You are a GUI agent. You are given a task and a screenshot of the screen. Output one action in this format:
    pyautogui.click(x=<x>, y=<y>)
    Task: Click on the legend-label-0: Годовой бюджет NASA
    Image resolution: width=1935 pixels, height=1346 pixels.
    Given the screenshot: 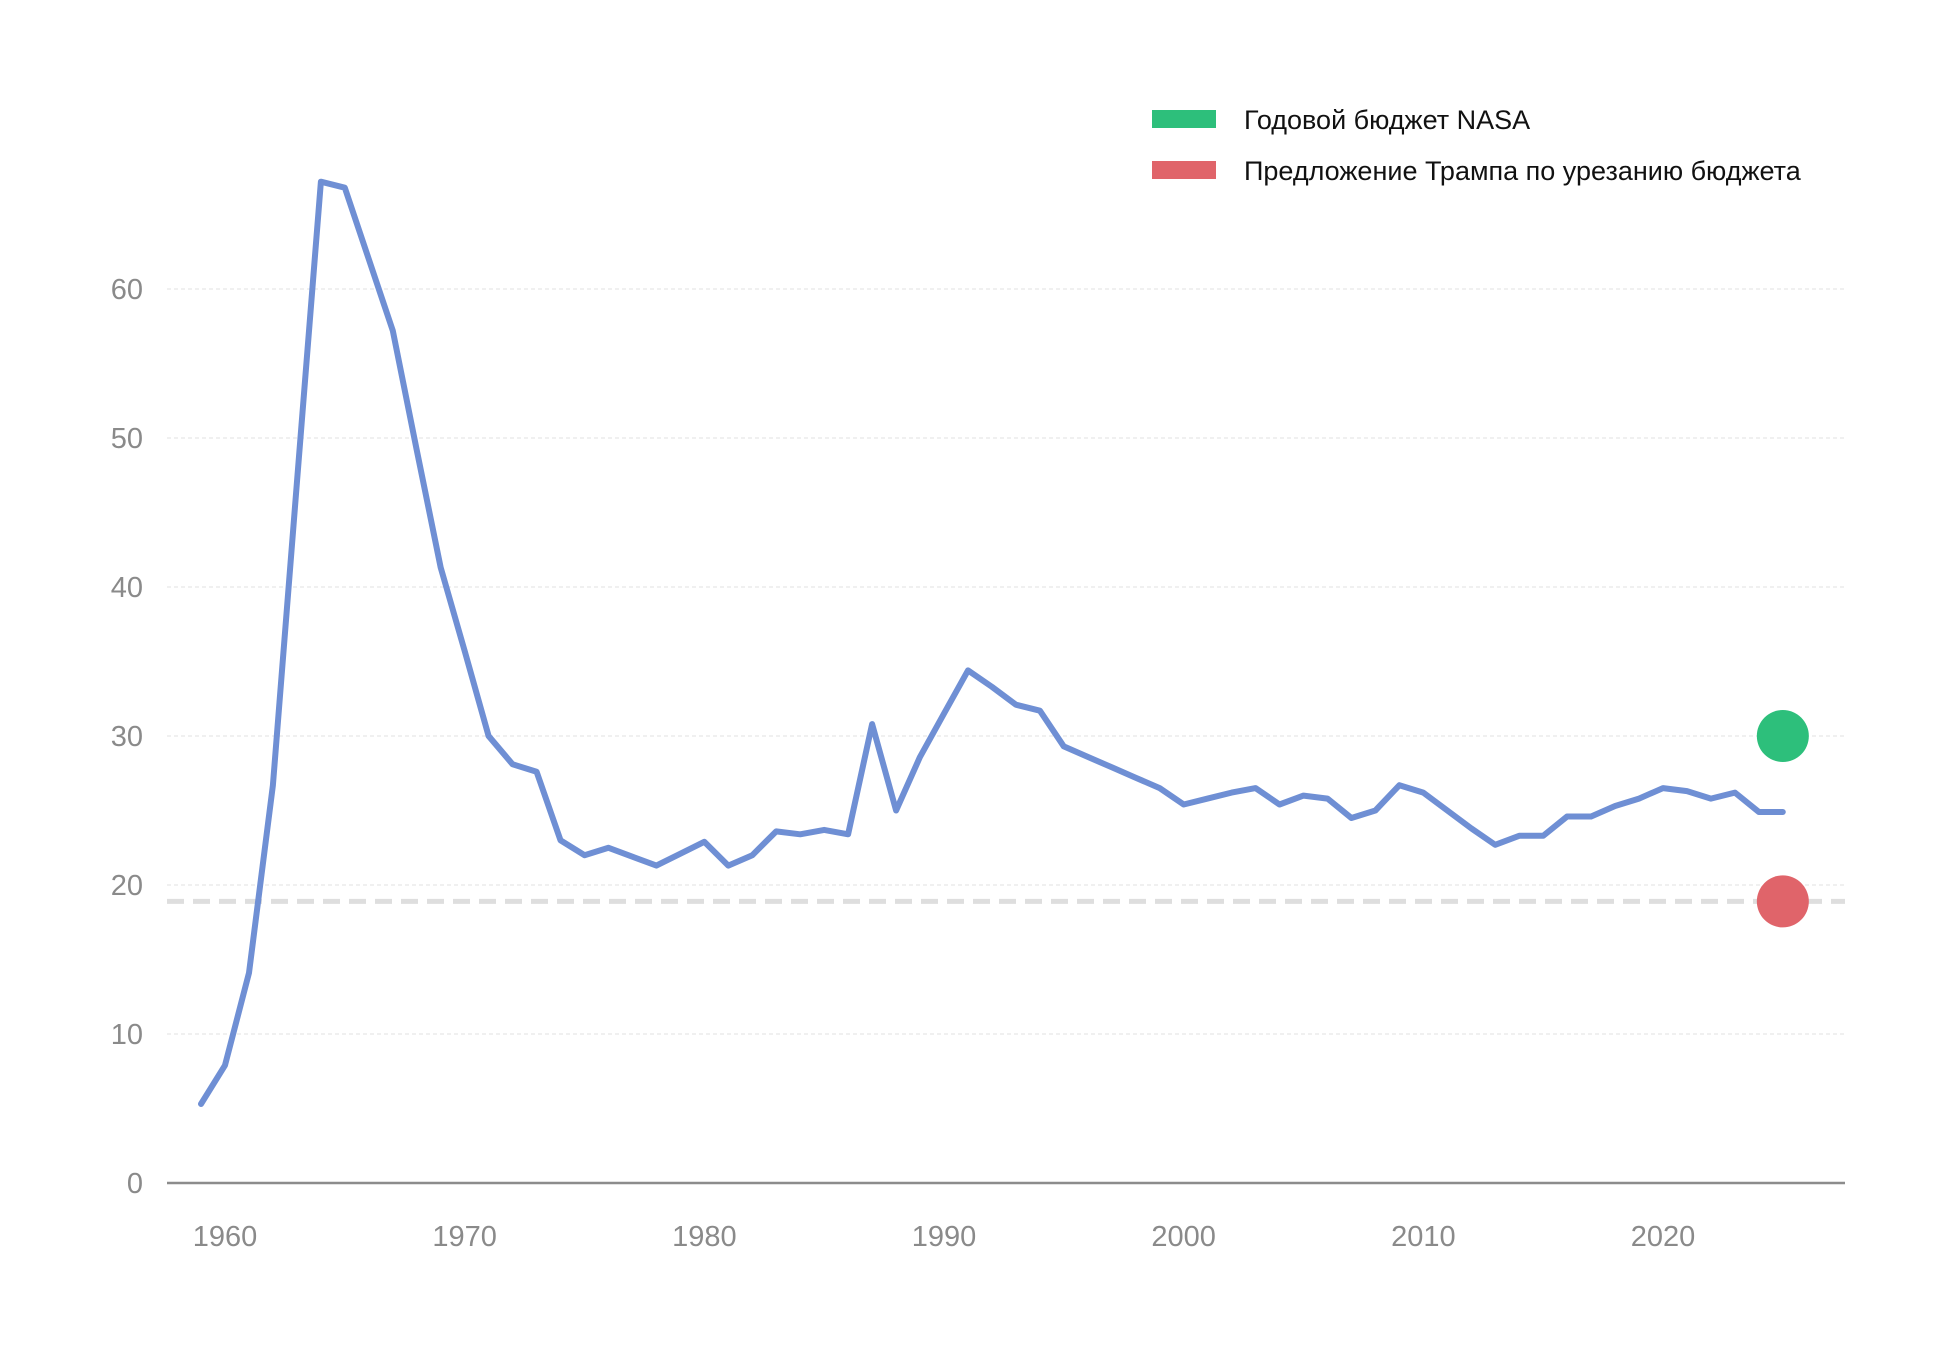 What is the action you would take?
    pyautogui.click(x=1387, y=120)
    